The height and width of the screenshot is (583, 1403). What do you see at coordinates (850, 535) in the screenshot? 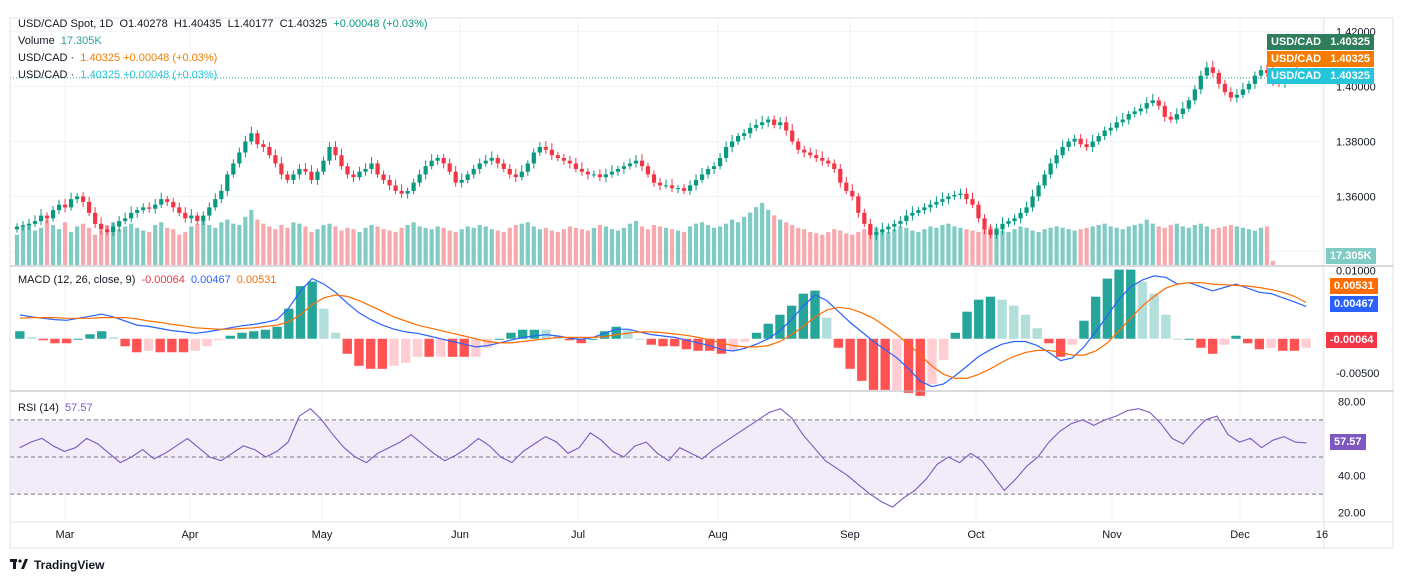
I see `time-tick-label: Sep` at bounding box center [850, 535].